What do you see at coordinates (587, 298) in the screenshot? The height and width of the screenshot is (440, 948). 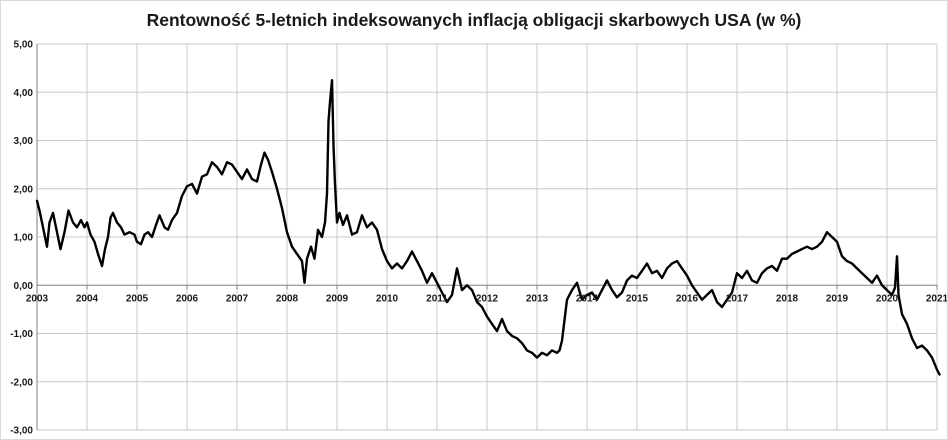 I see `x-tick-label: 2014` at bounding box center [587, 298].